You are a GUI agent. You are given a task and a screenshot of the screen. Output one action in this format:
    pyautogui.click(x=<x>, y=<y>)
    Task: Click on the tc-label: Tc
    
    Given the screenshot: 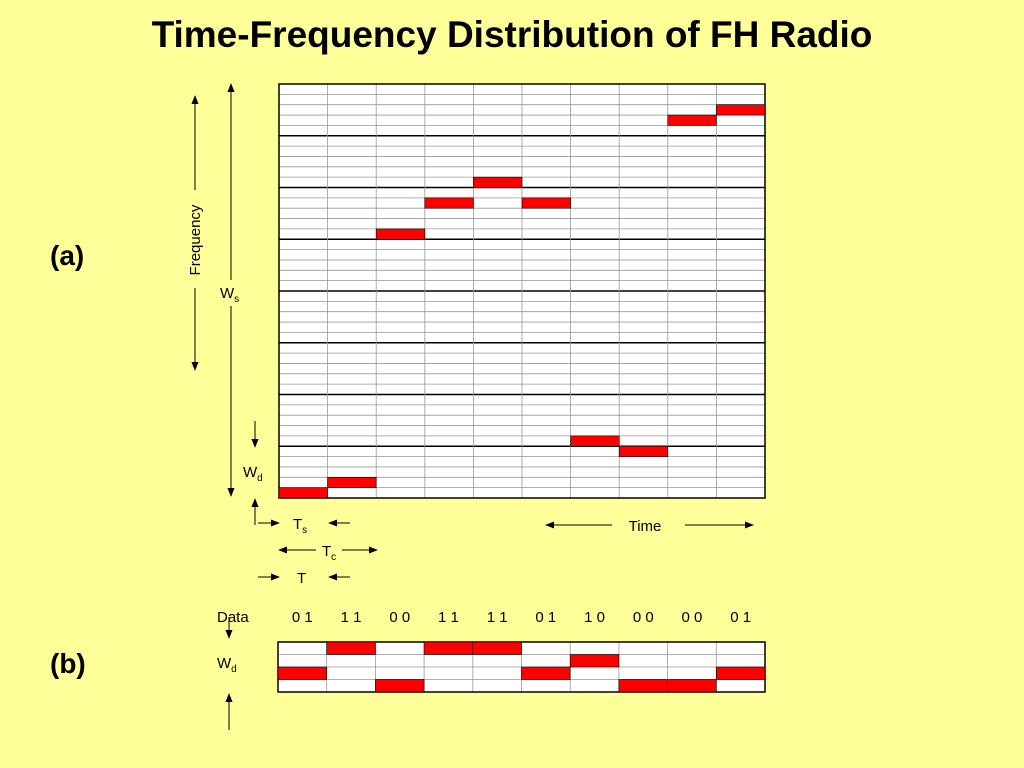 What is the action you would take?
    pyautogui.click(x=329, y=553)
    